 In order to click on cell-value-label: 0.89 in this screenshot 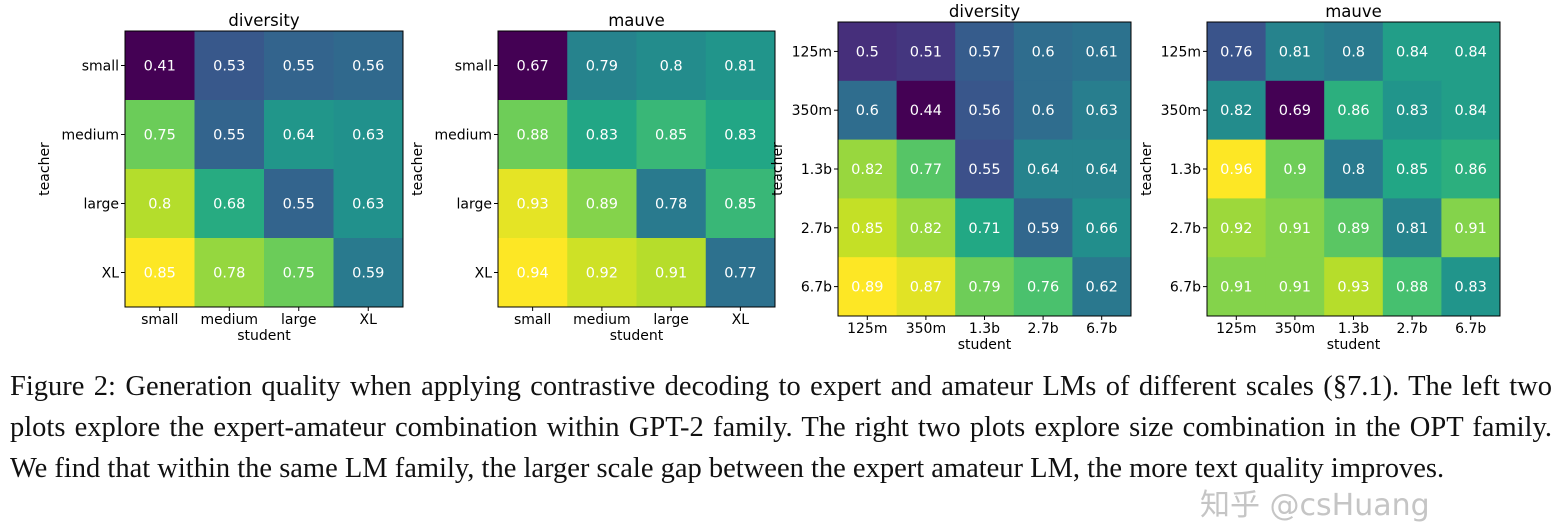, I will do `click(602, 205)`.